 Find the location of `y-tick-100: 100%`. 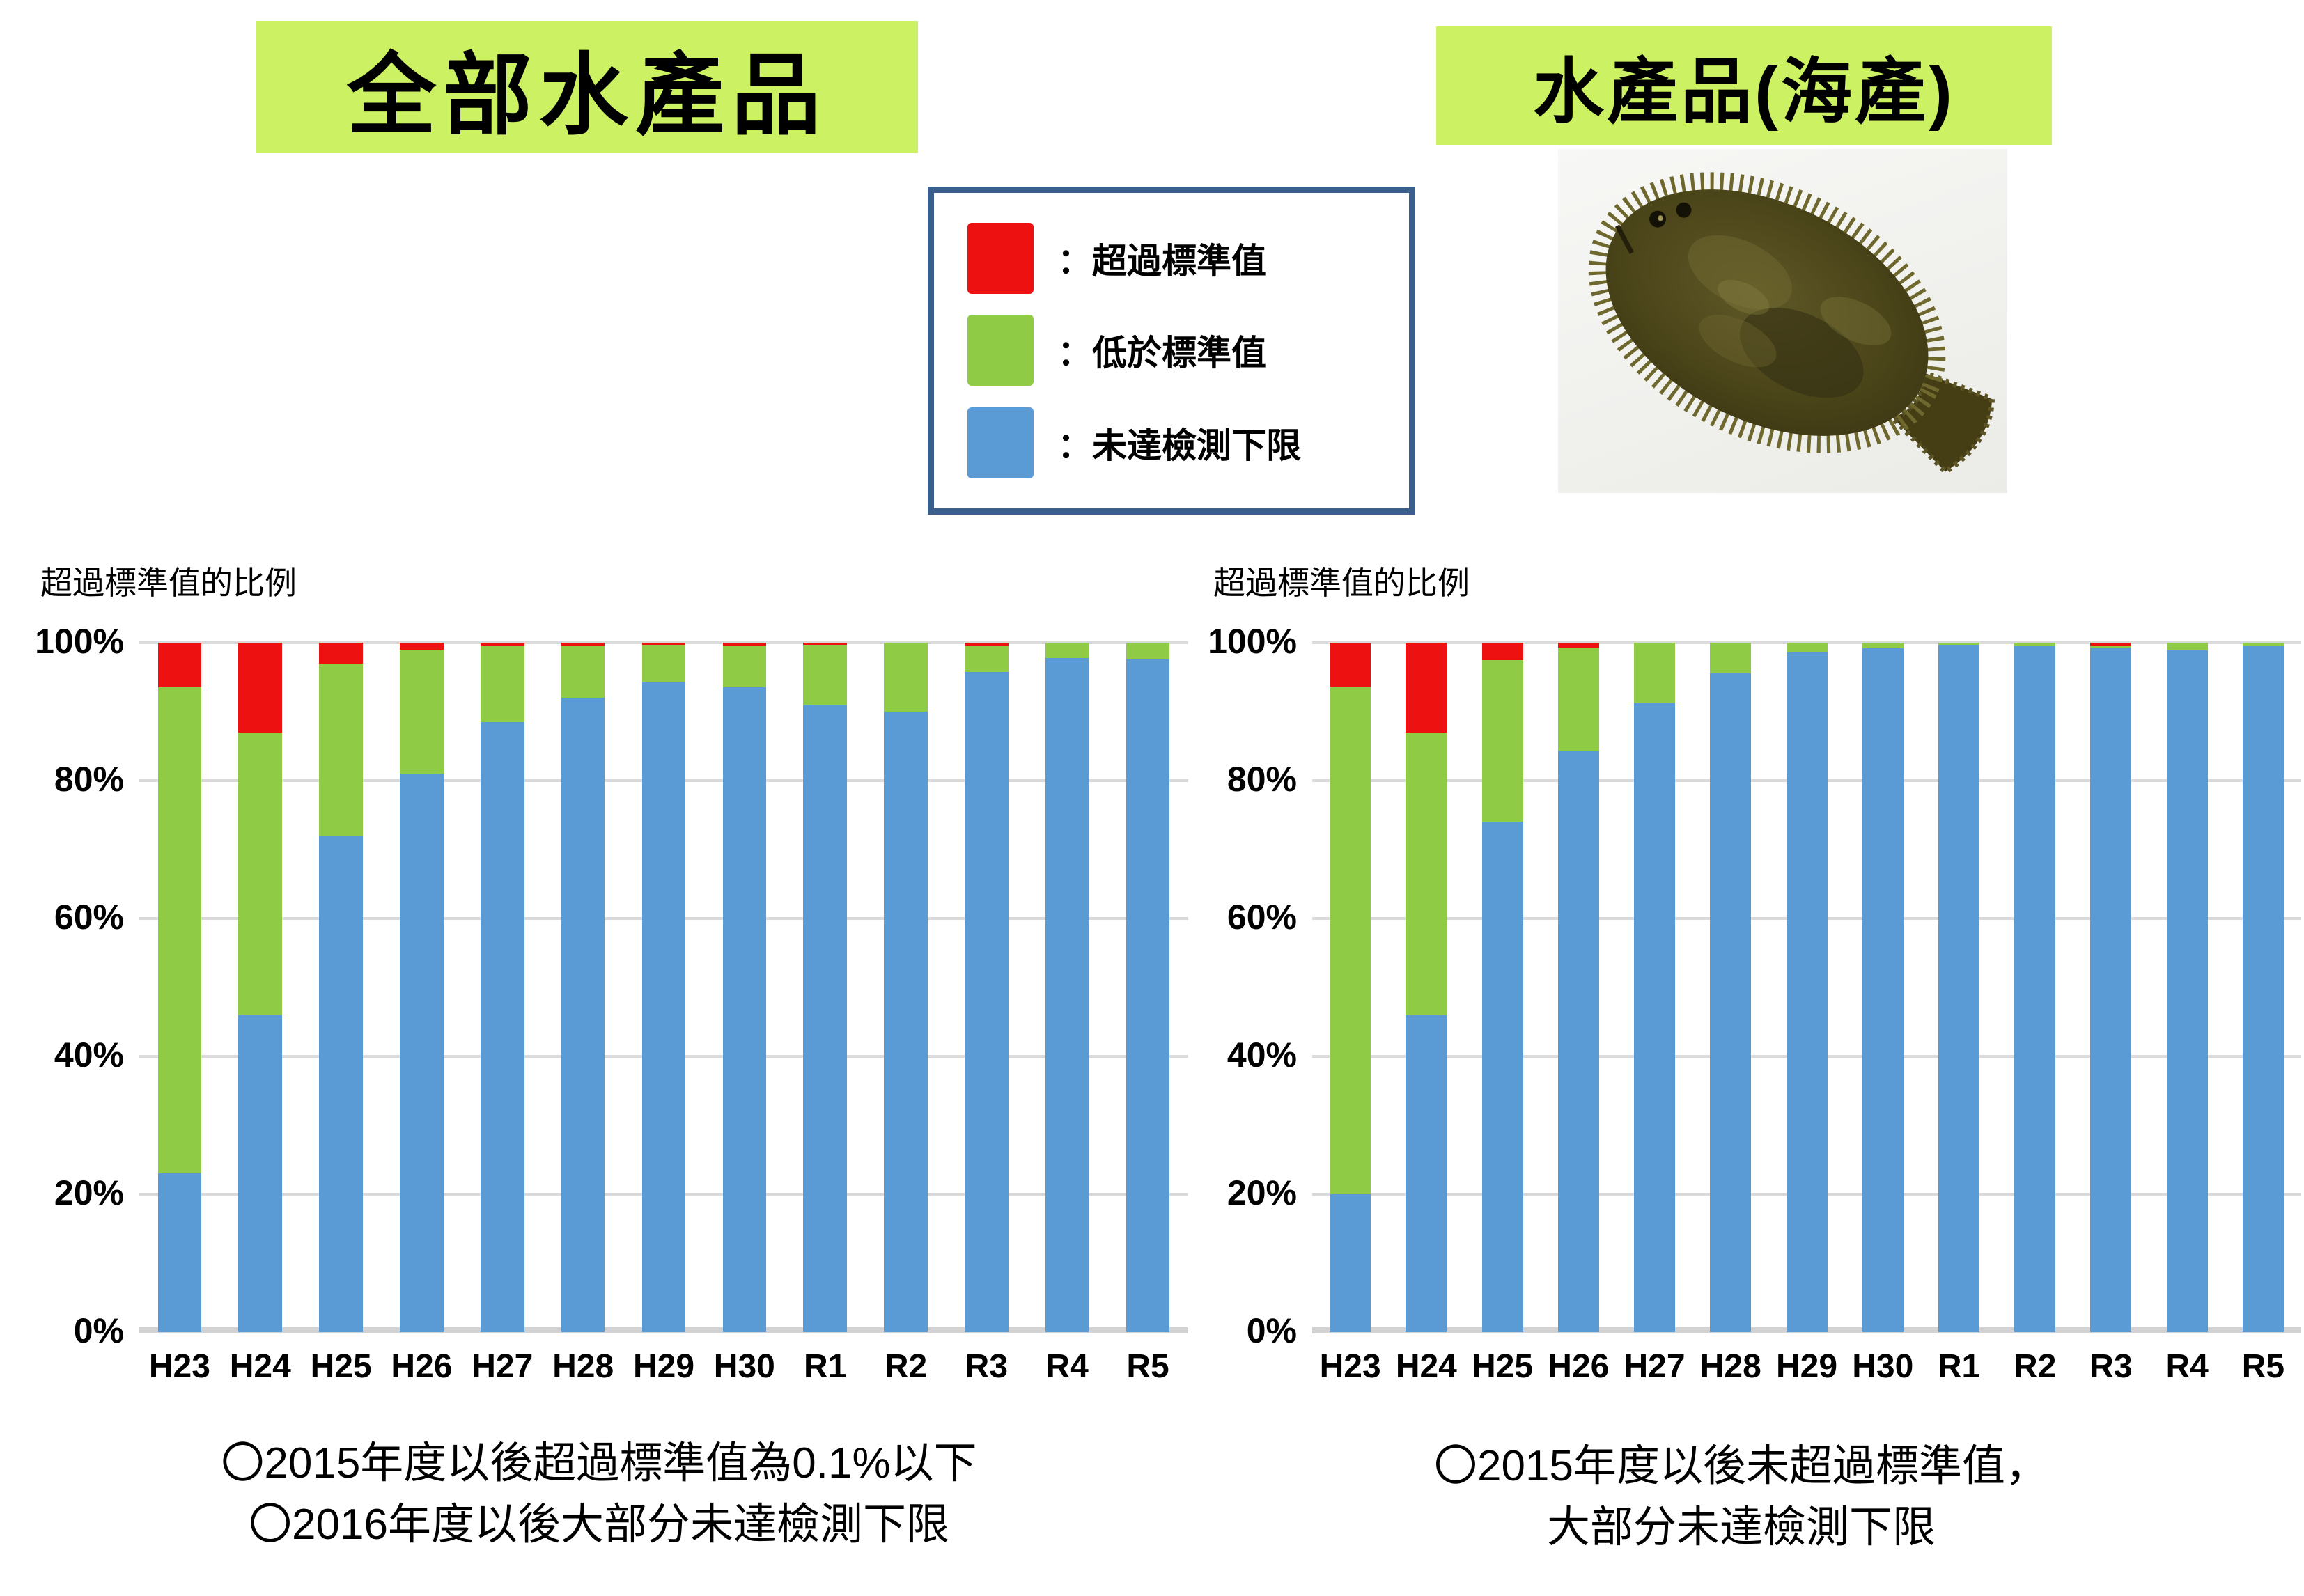

y-tick-100: 100% is located at coordinates (79, 642).